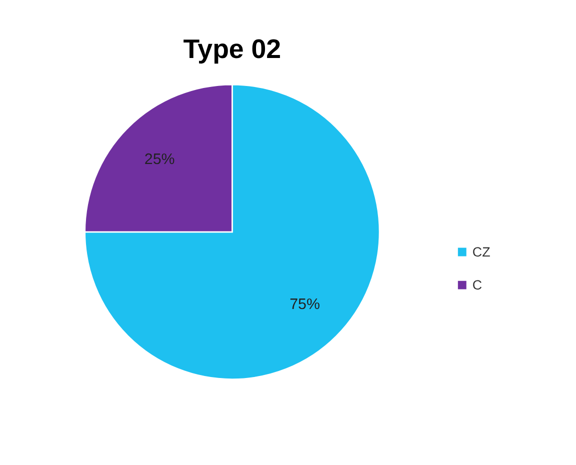 The height and width of the screenshot is (465, 576). What do you see at coordinates (477, 285) in the screenshot?
I see `legend-label: C` at bounding box center [477, 285].